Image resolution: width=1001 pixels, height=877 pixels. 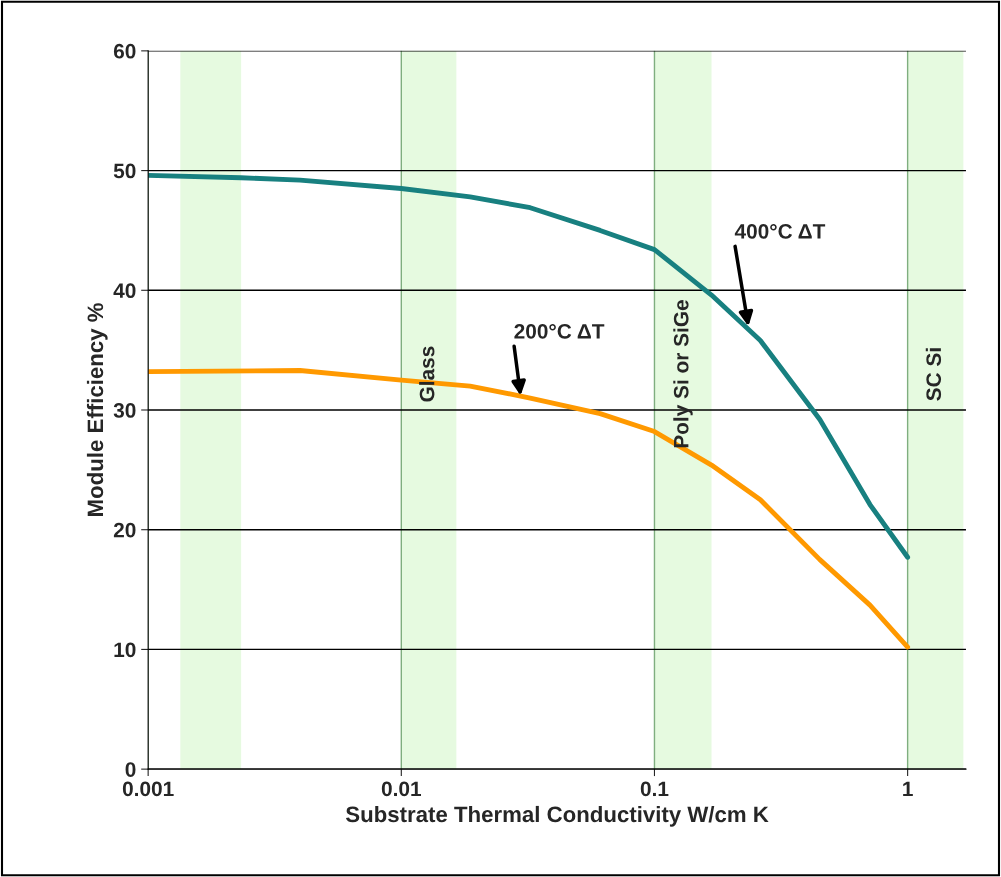 What do you see at coordinates (933, 374) in the screenshot?
I see `band-label: SC Si` at bounding box center [933, 374].